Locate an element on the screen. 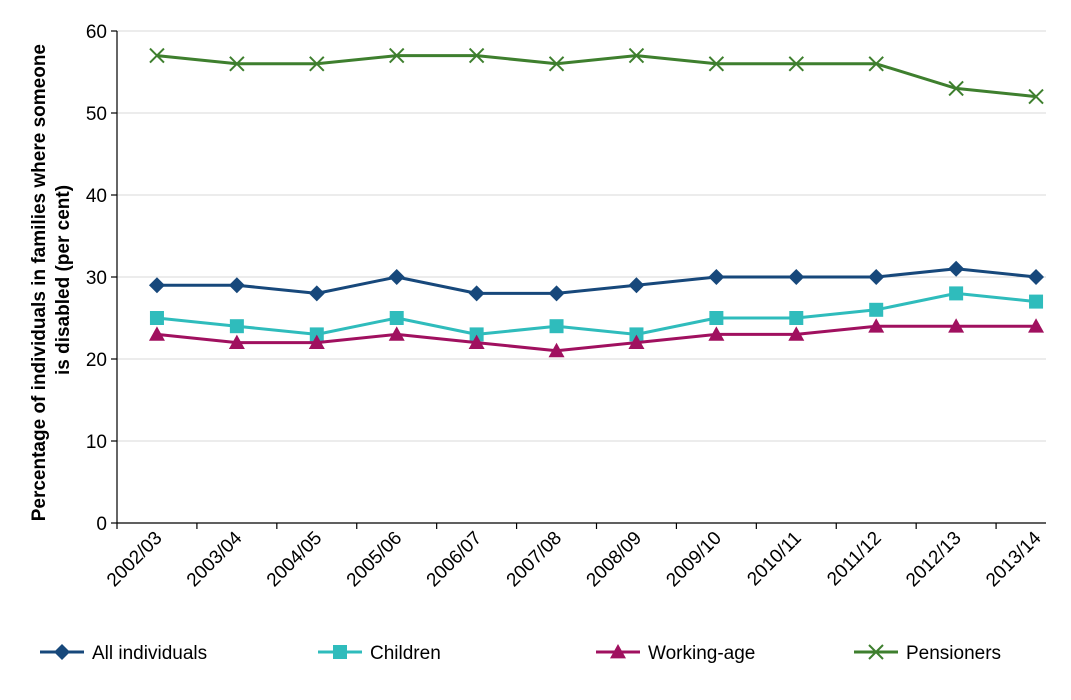 The width and height of the screenshot is (1071, 700). y-axis-ticks: 0 10 20 30 40 50 60 is located at coordinates (101, 278).